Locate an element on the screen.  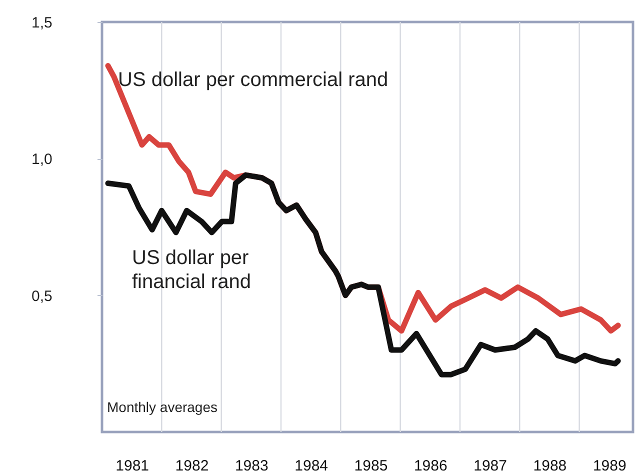
y-tick-label: 1,5 is located at coordinates (42, 23).